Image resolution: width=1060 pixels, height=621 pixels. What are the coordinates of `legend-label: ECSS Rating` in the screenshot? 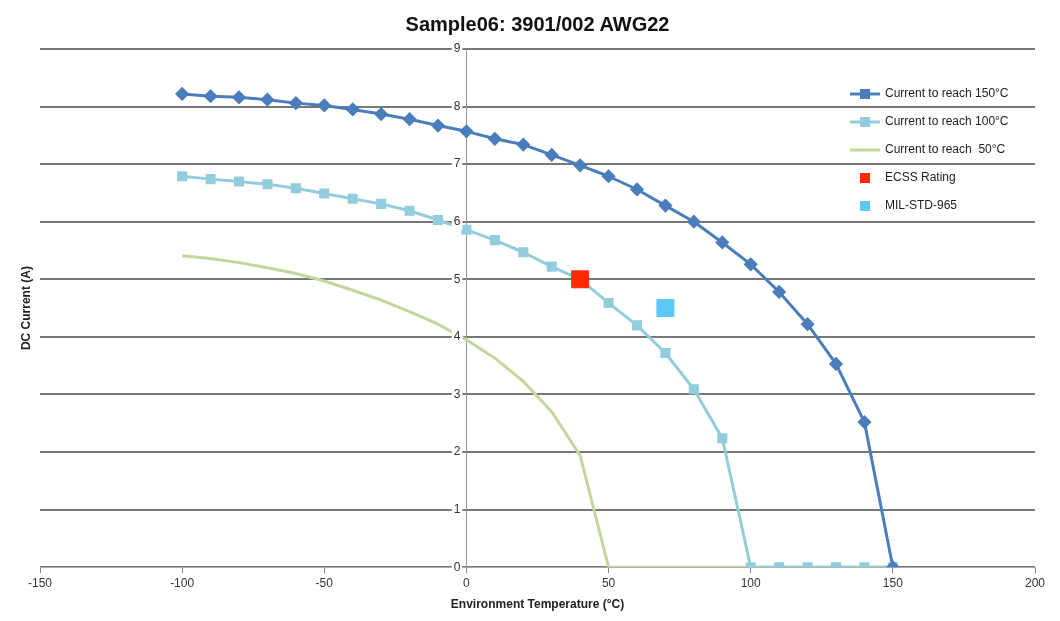 It's located at (920, 177).